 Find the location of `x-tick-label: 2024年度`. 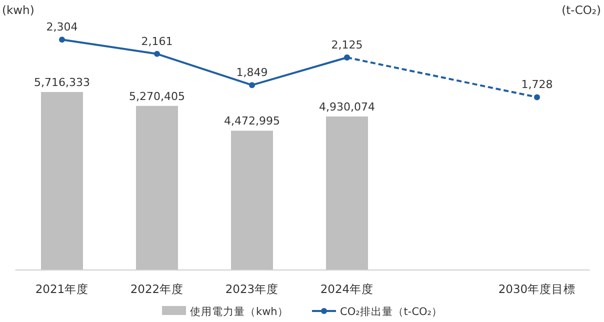

x-tick-label: 2024年度 is located at coordinates (347, 289).